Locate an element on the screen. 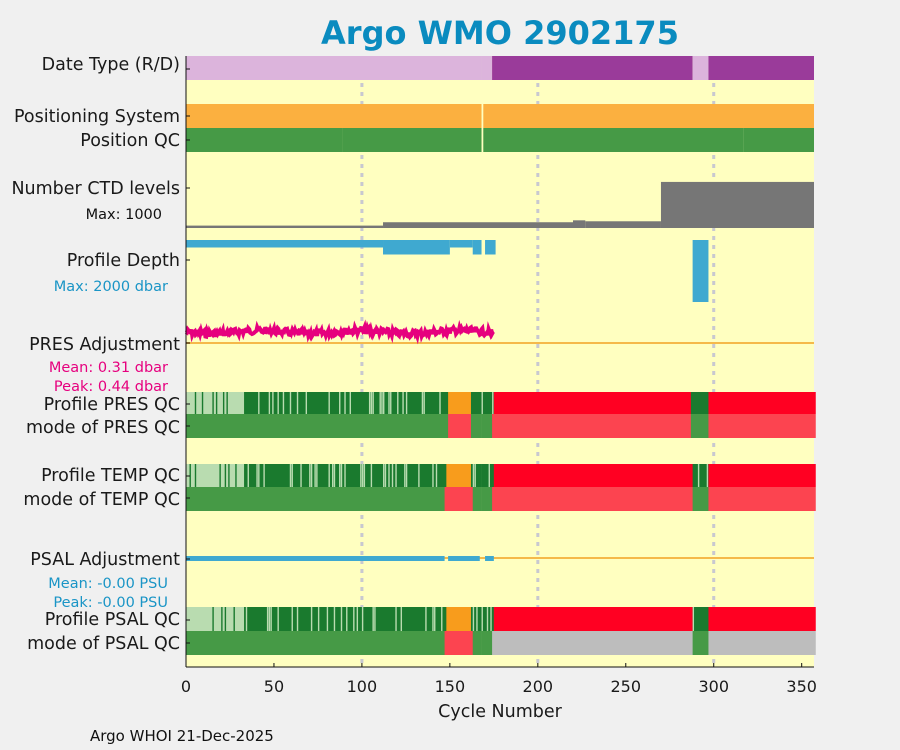 The width and height of the screenshot is (900, 750). label-pres-mean: Mean: 0.31 dbar is located at coordinates (108, 368).